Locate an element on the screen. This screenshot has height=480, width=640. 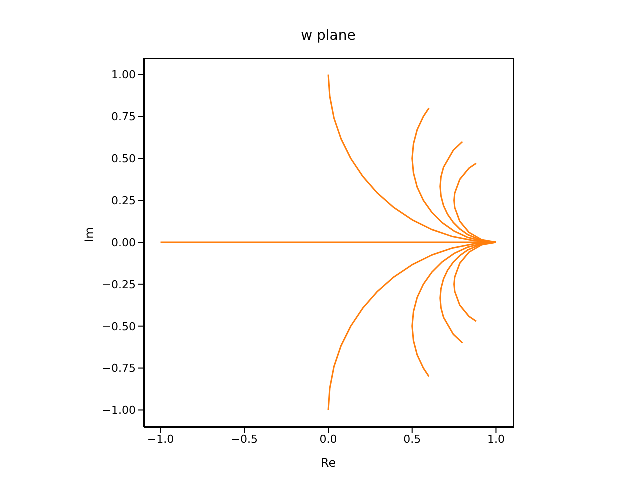
y-tick-label: 1.00 is located at coordinates (124, 75).